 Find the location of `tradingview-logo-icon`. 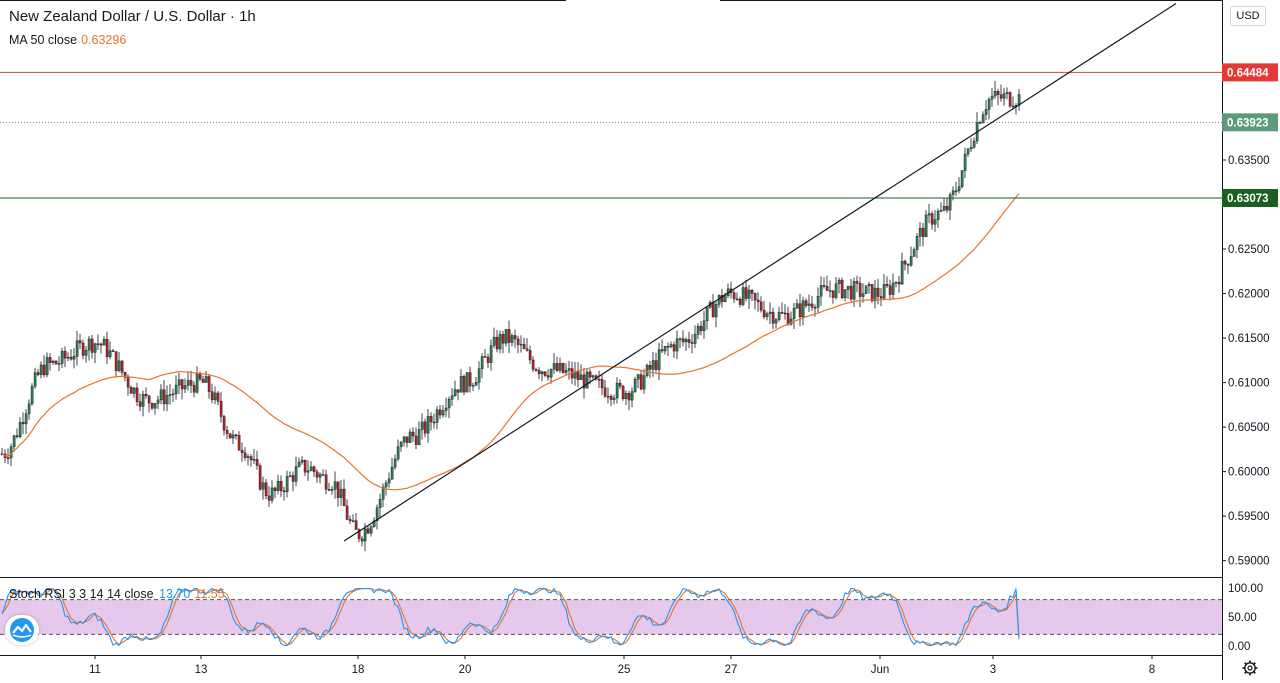

tradingview-logo-icon is located at coordinates (22, 630).